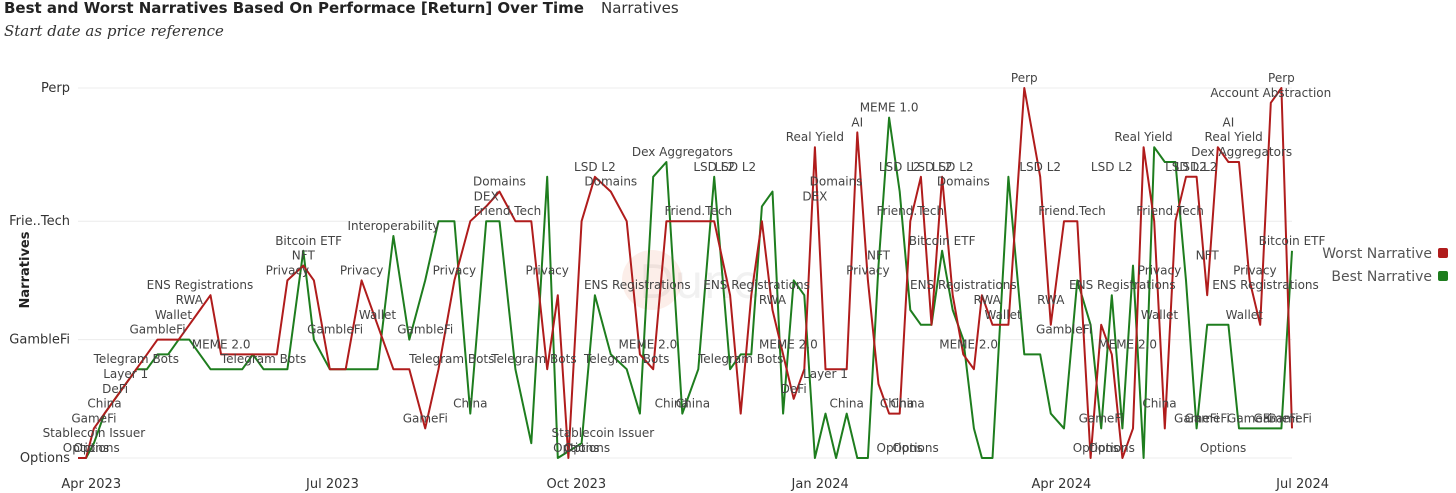 This screenshot has height=493, width=1456. I want to click on data-label: Layer 1, so click(125, 374).